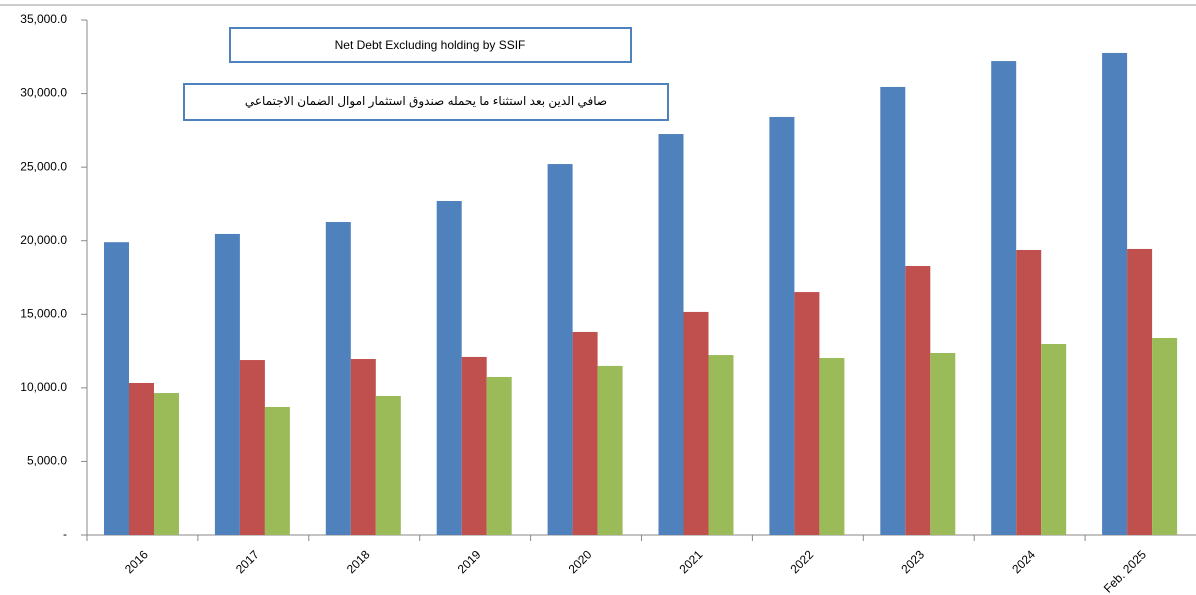  I want to click on x-tick-label: 2022, so click(801, 561).